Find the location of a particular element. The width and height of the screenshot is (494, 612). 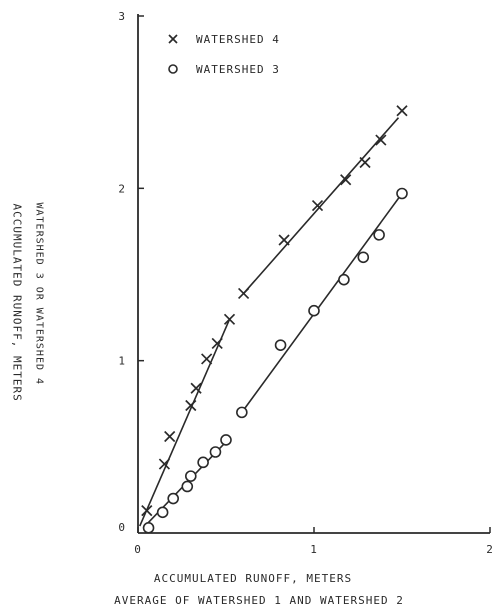

legend-marker-x-icon is located at coordinates (173, 39).